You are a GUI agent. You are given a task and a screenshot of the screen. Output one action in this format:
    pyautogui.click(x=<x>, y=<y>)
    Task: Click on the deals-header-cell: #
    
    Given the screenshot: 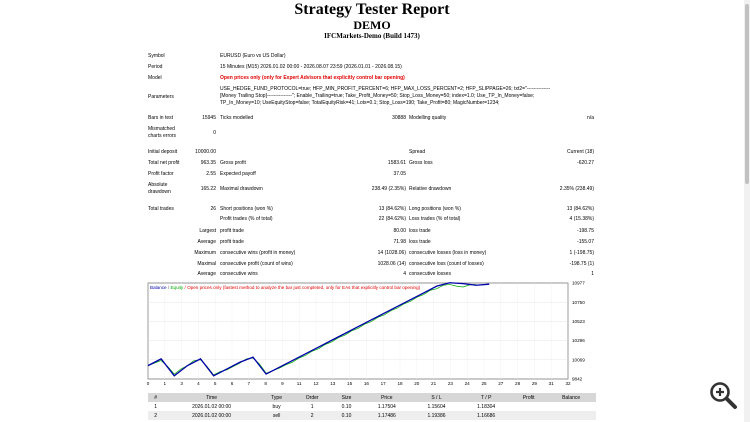 What is the action you would take?
    pyautogui.click(x=156, y=397)
    